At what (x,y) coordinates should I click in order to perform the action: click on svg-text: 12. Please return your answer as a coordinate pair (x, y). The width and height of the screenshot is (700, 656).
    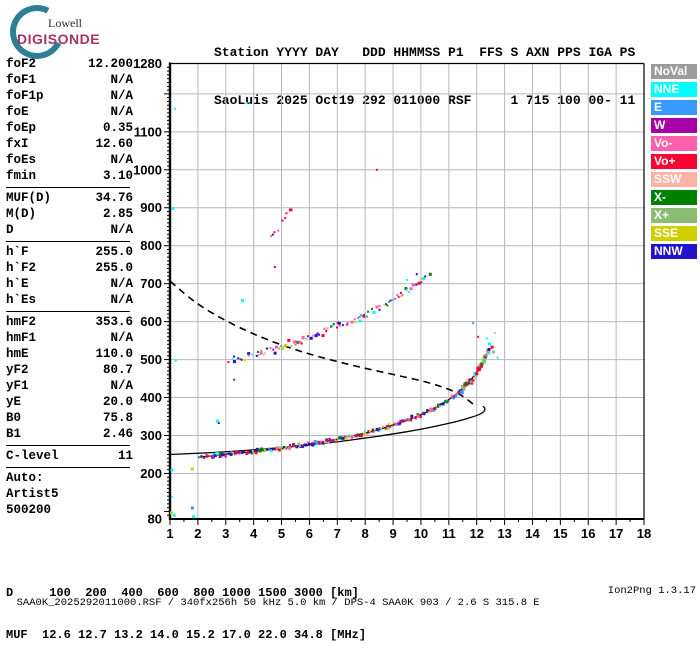
    Looking at the image, I should click on (476, 533).